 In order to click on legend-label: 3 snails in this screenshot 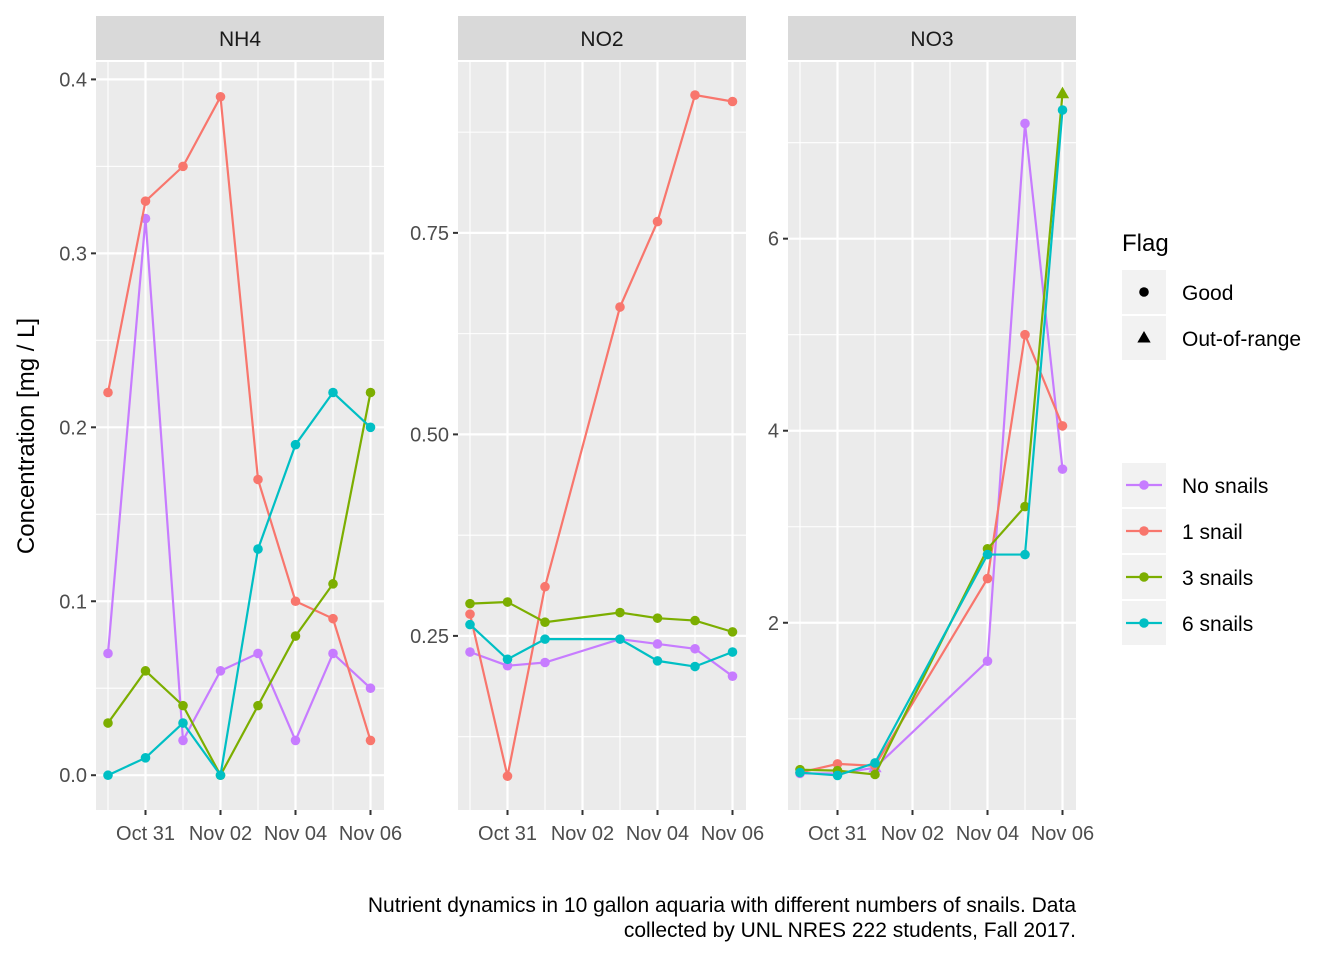, I will do `click(1217, 578)`.